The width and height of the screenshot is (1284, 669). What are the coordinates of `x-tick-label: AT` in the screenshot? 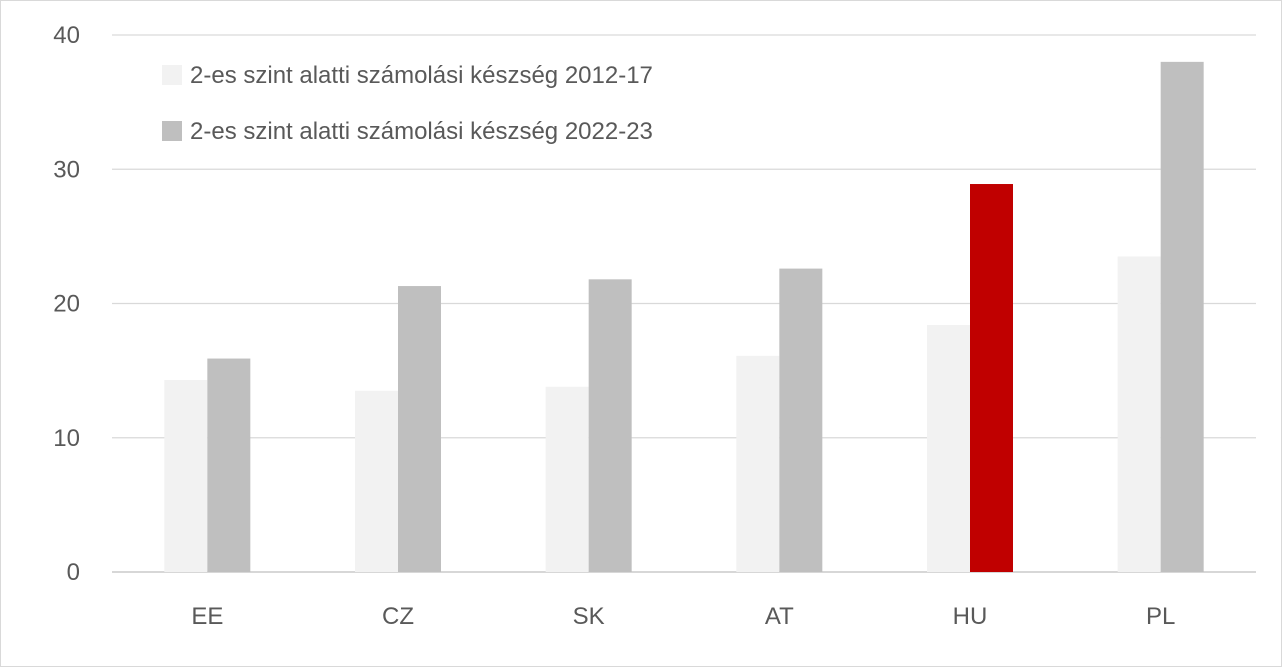 It's located at (779, 616).